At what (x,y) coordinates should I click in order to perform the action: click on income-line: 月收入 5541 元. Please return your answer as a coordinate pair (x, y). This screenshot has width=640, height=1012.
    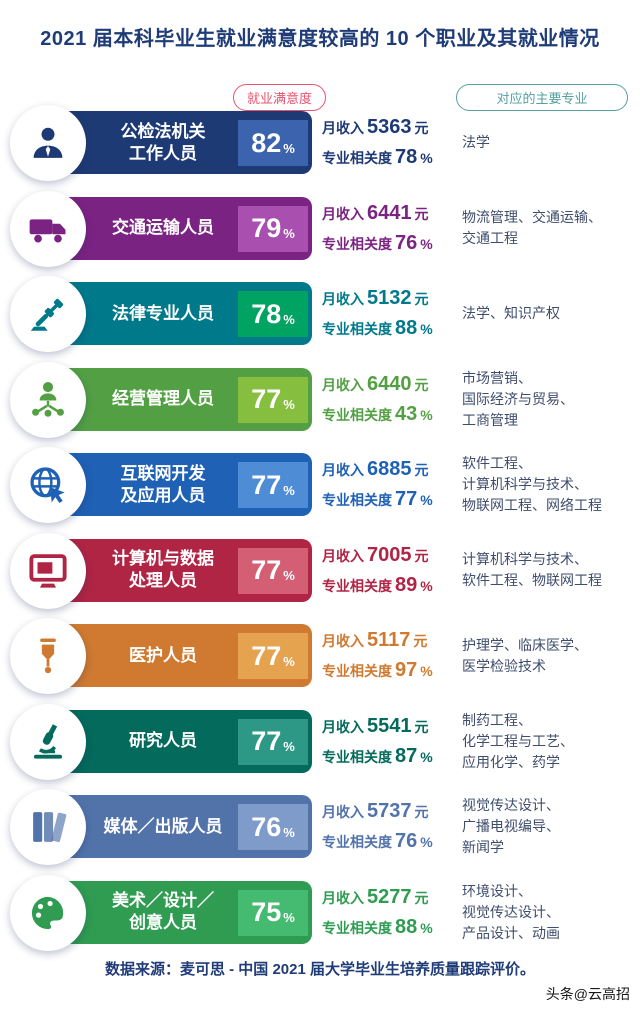
    Looking at the image, I should click on (375, 725).